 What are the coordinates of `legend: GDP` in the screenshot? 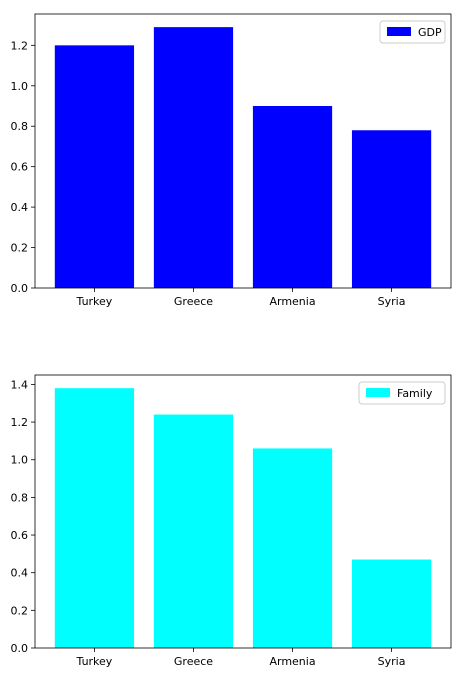 It's located at (412, 32).